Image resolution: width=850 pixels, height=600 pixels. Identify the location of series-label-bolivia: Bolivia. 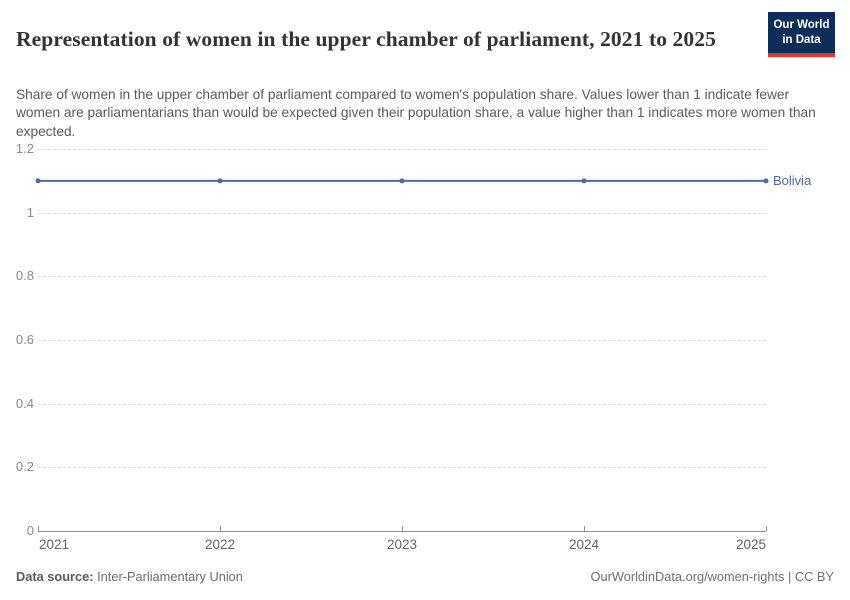
(792, 180).